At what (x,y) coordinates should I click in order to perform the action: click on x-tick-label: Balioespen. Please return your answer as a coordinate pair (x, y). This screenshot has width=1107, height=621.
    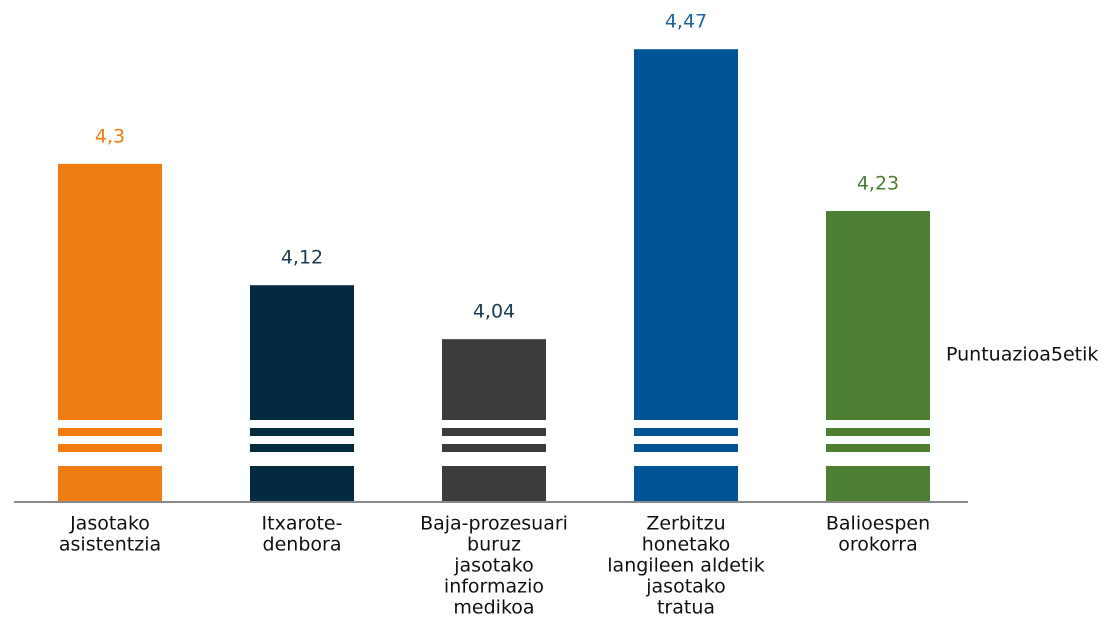
    Looking at the image, I should click on (878, 524).